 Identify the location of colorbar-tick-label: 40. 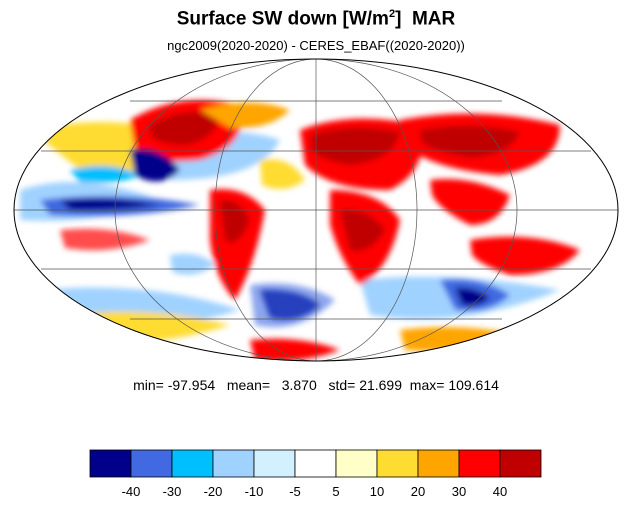
(500, 491).